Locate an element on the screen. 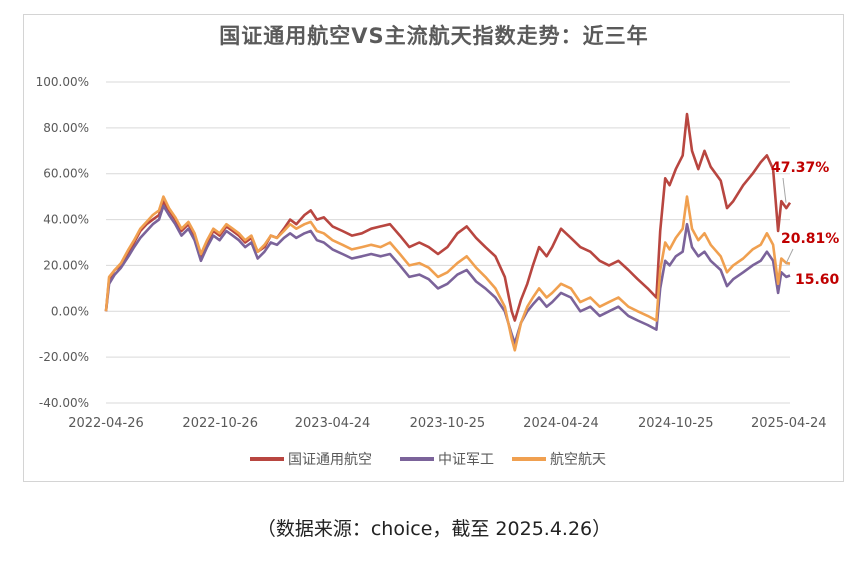 The width and height of the screenshot is (868, 562). x-tick-label: 2024-10-25 is located at coordinates (676, 423).